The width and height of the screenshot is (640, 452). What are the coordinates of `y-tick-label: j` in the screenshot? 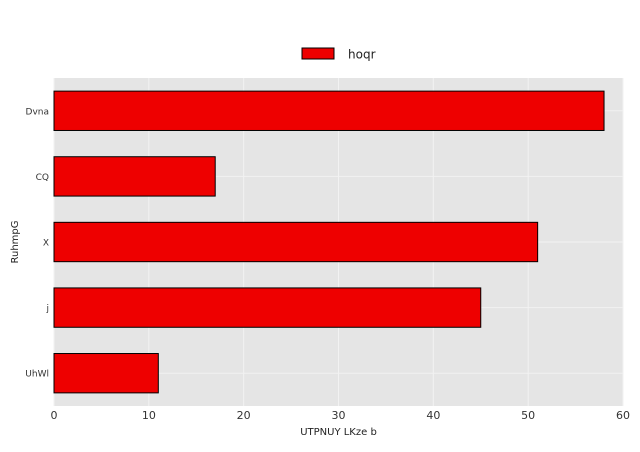 It's located at (47, 309).